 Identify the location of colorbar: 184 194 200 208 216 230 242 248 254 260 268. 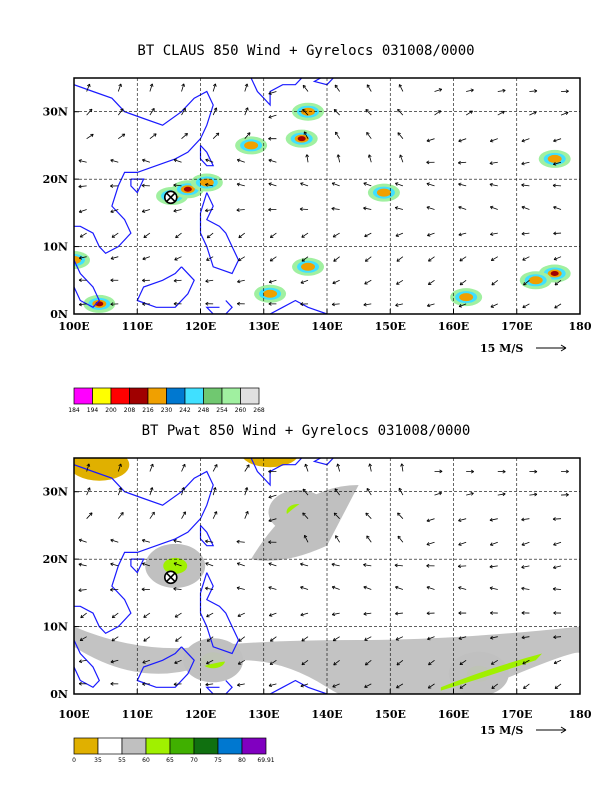
(166, 400).